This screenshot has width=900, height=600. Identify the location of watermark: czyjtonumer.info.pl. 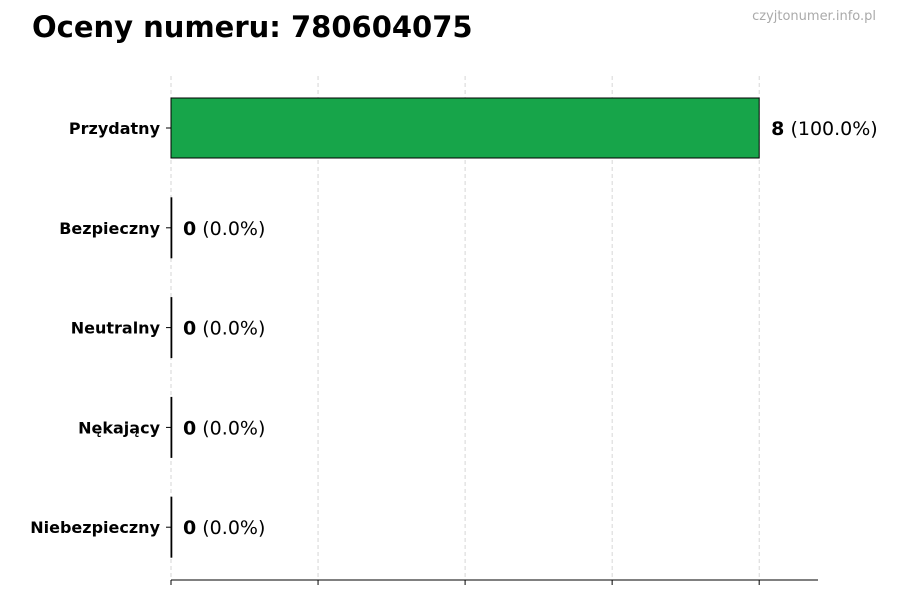
(814, 16).